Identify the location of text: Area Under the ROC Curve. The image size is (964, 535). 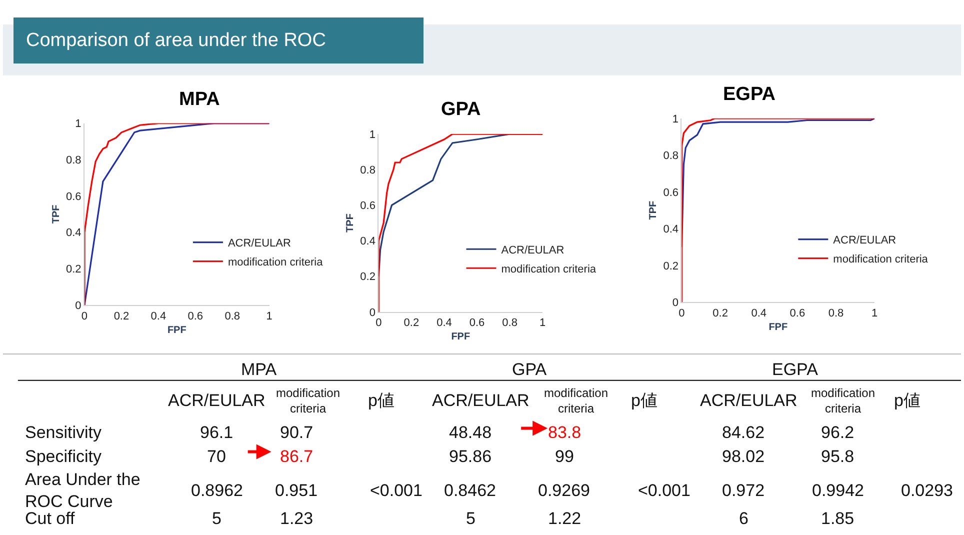
(82, 491).